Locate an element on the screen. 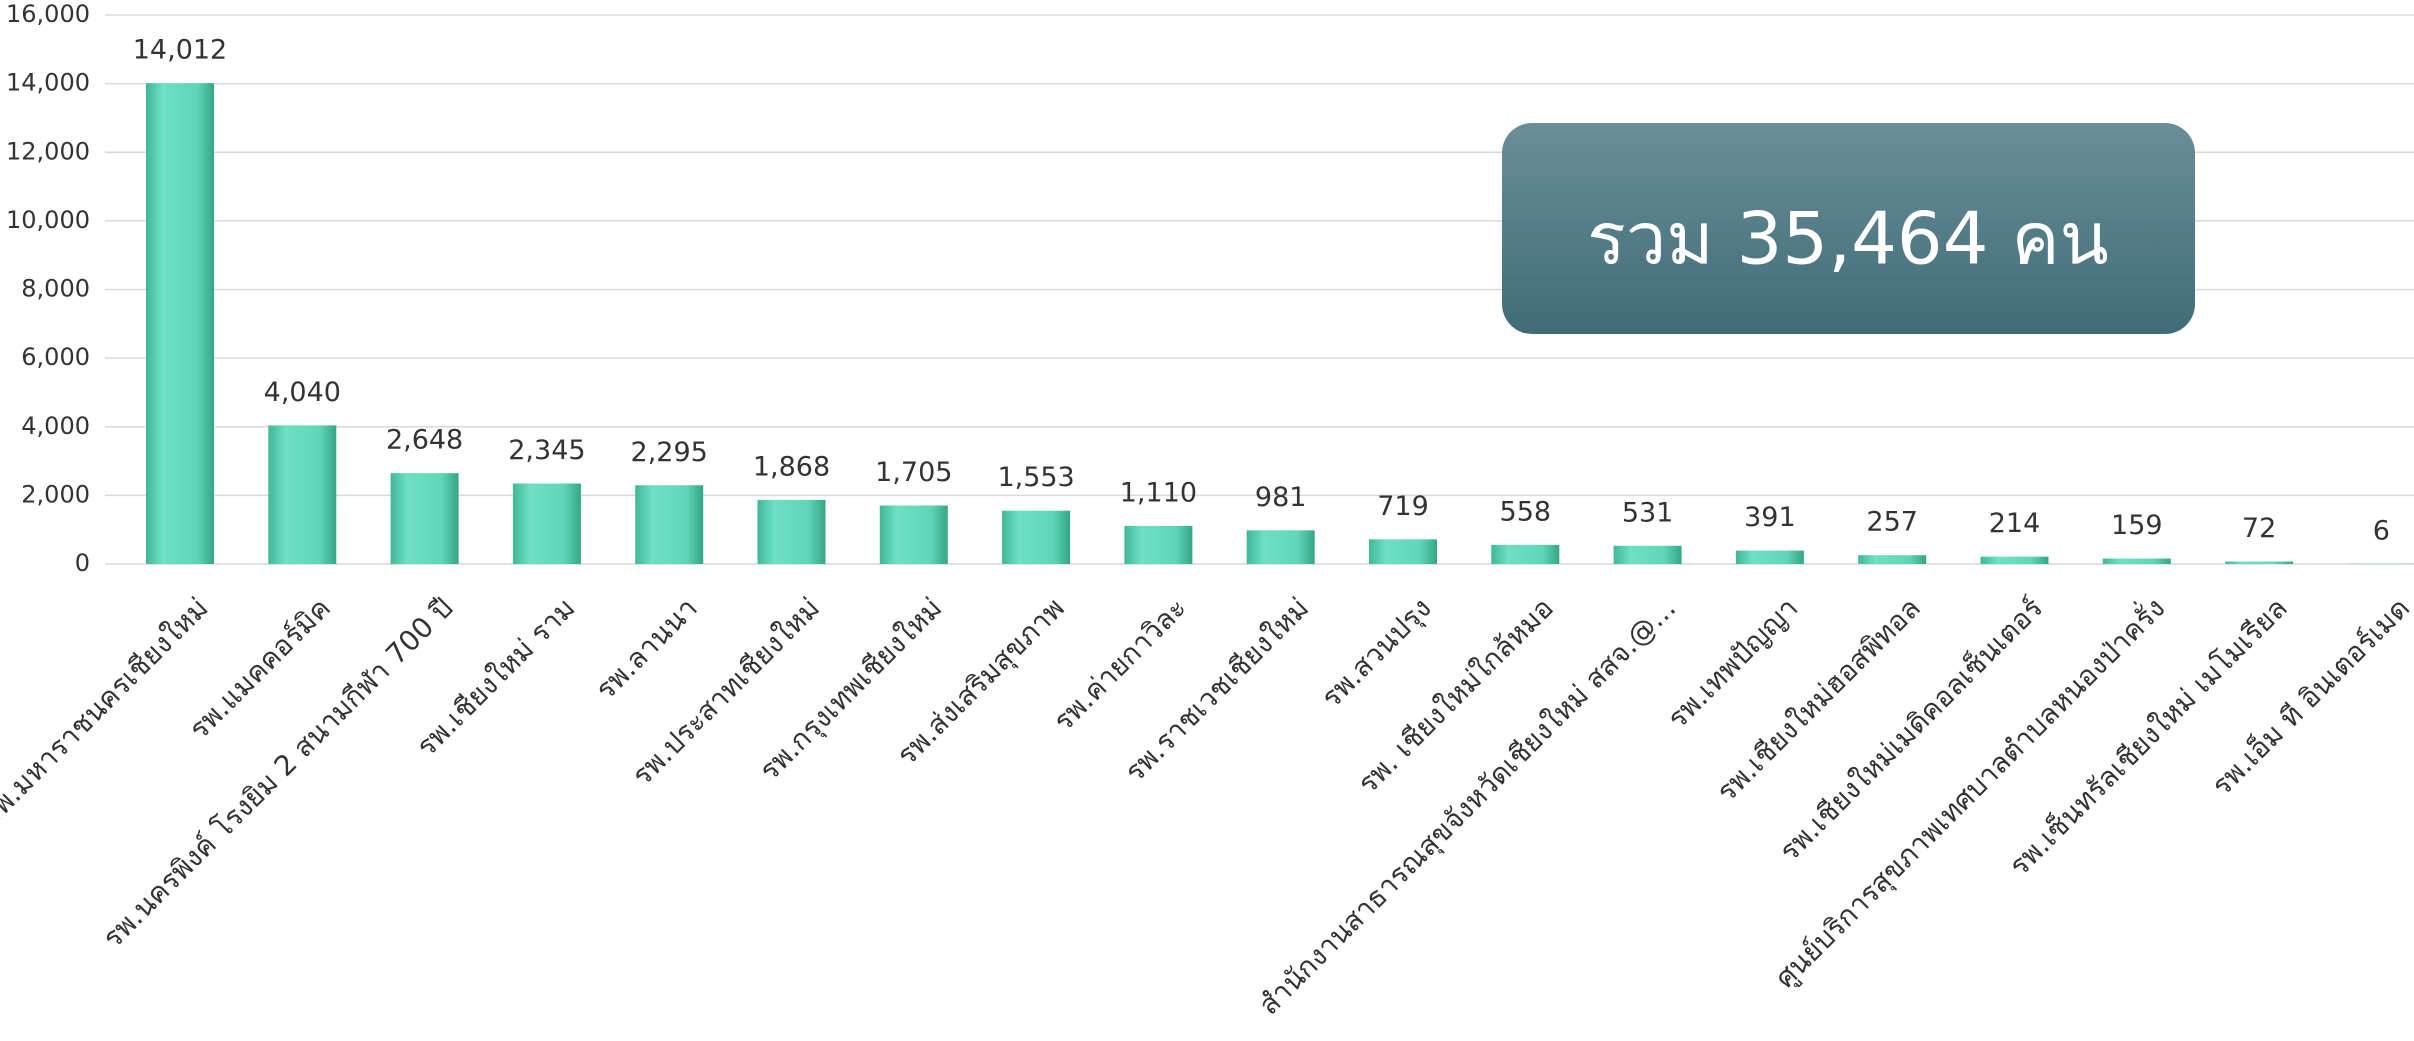 This screenshot has width=2414, height=1041. data-label: 6 is located at coordinates (2381, 530).